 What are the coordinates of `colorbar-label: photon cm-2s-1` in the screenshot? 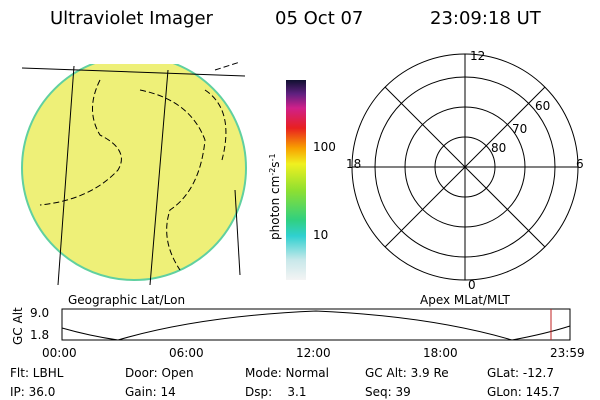 It's located at (275, 196).